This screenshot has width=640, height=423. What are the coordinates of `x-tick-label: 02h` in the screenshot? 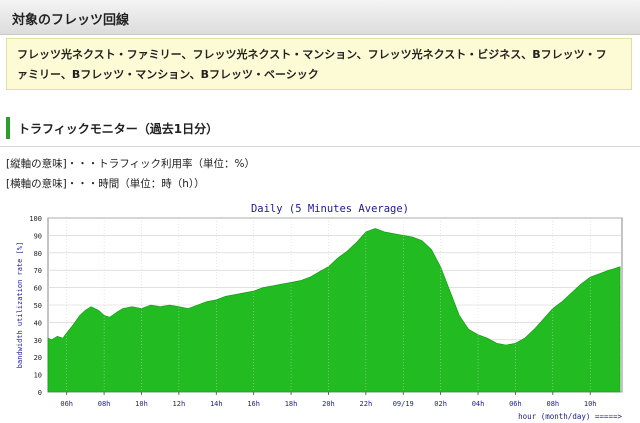 It's located at (440, 404).